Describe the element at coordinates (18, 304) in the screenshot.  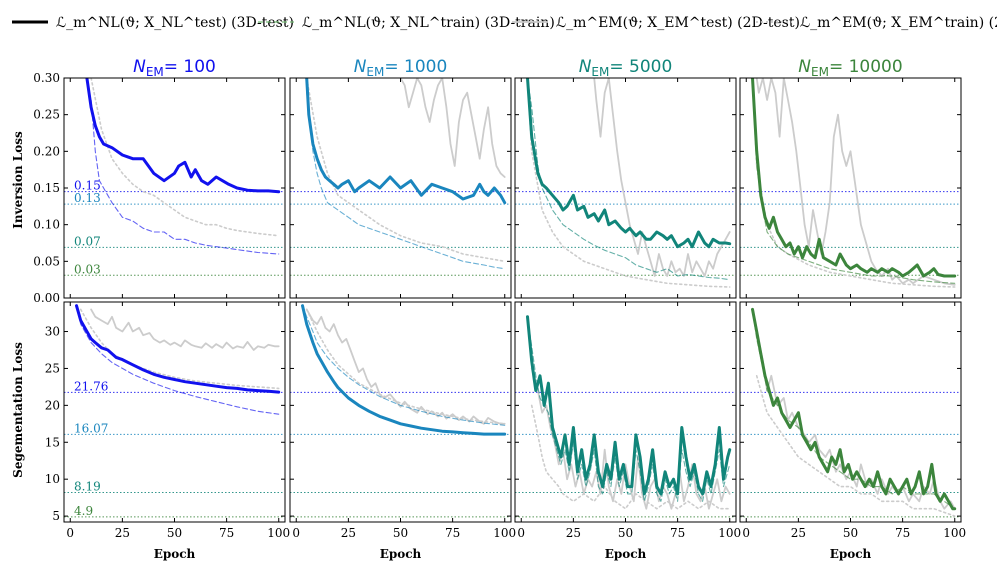
I see `row-labels: Inversion Loss Segementation Loss` at that location.